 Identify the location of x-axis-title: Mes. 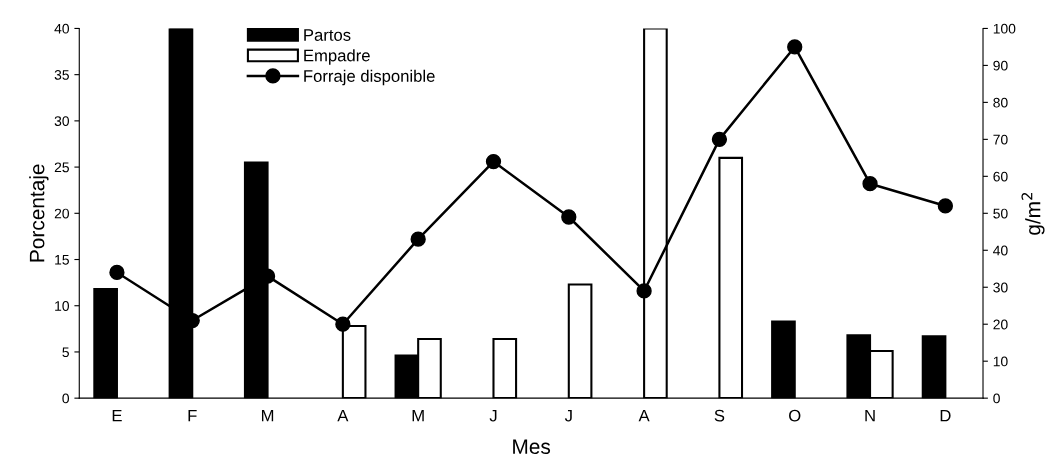
(532, 446).